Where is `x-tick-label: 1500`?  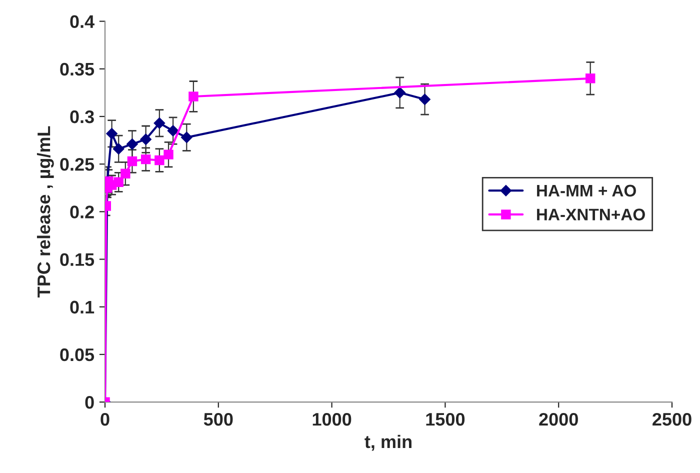 x-tick-label: 1500 is located at coordinates (445, 419).